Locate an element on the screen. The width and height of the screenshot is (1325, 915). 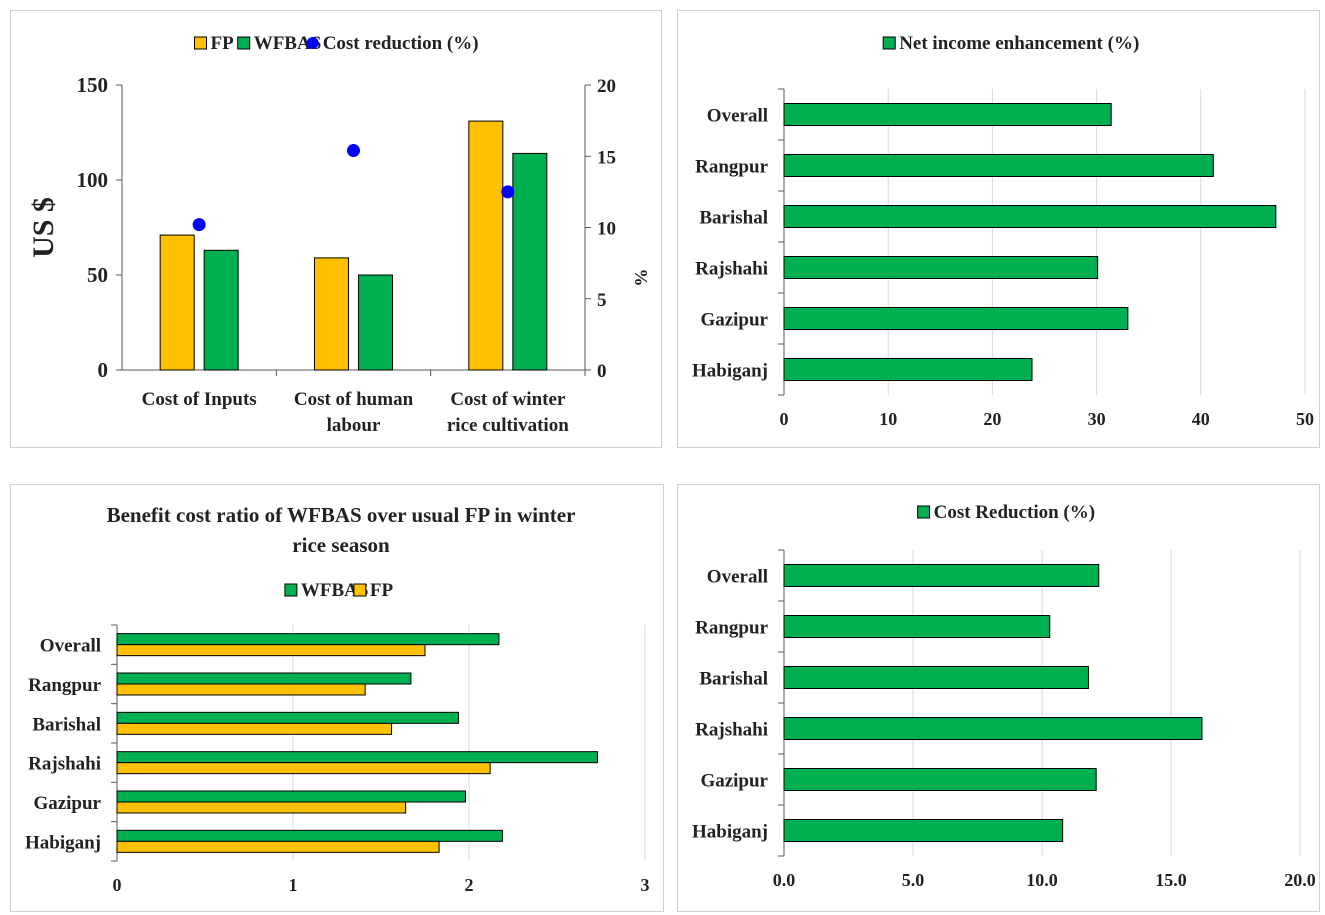
y2-tick-label: 15 is located at coordinates (606, 157).